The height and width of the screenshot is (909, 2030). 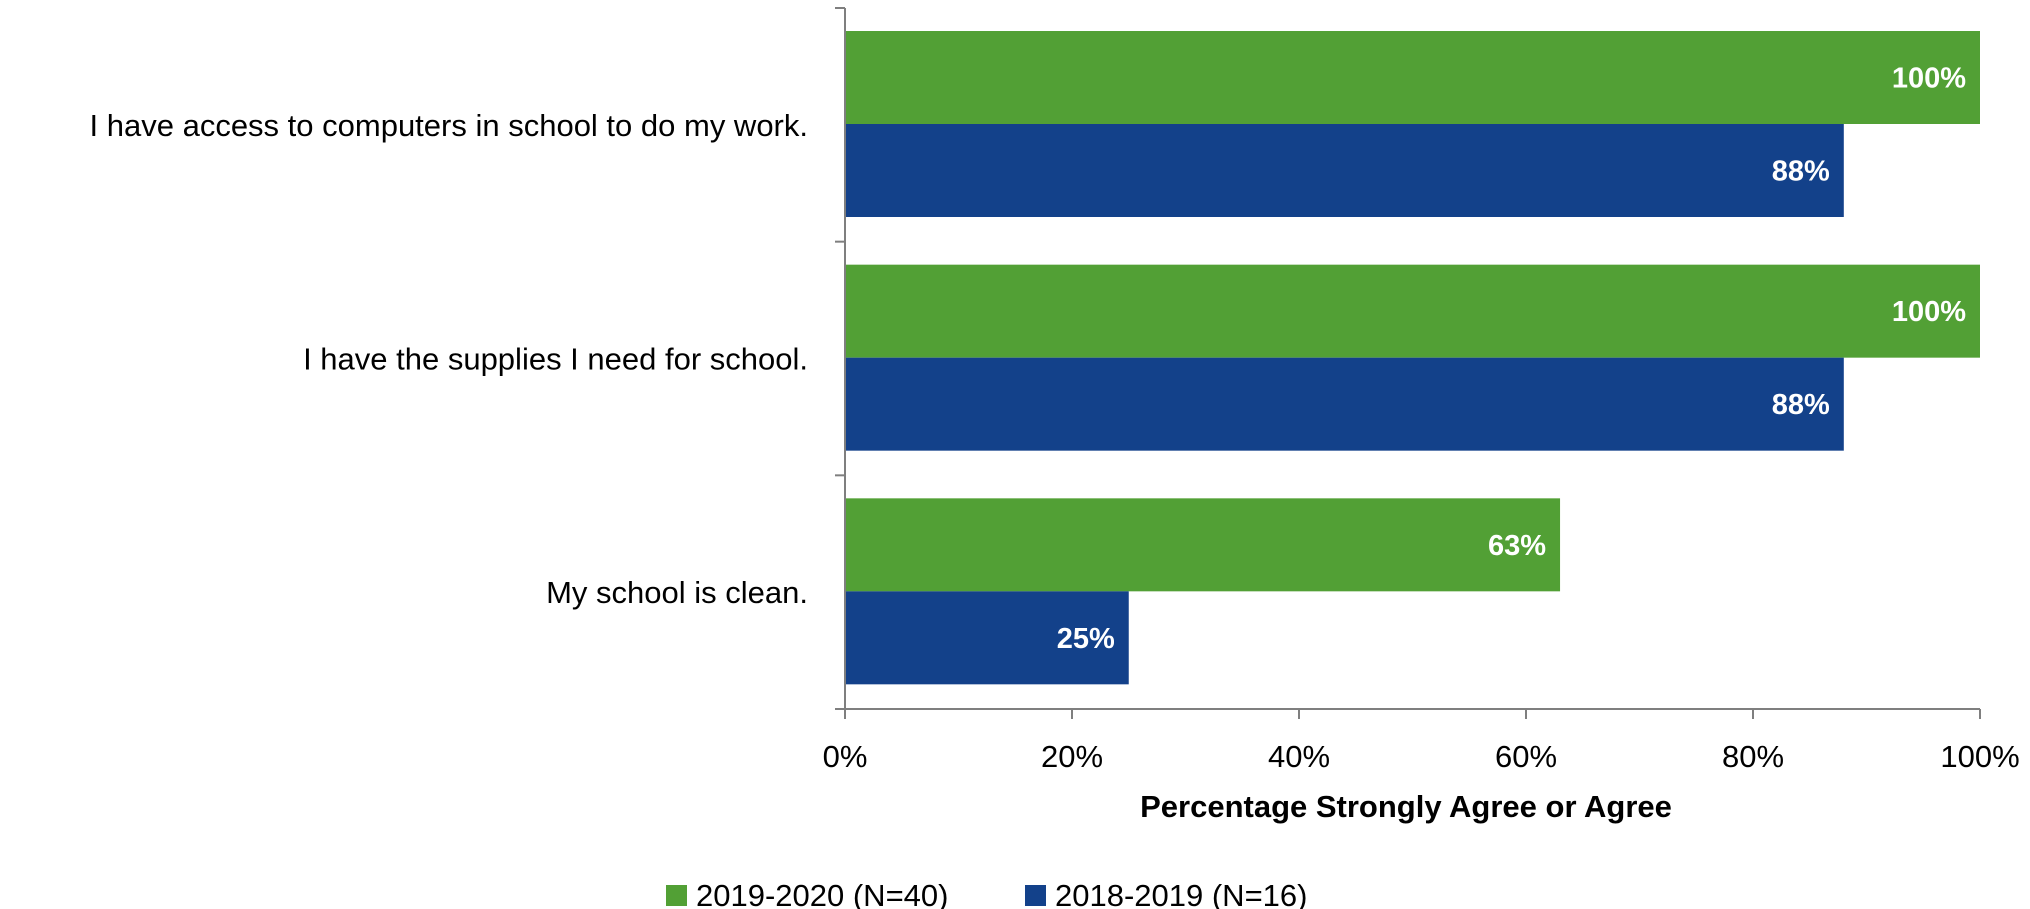 What do you see at coordinates (1203, 545) in the screenshot?
I see `bar-series1-cat3` at bounding box center [1203, 545].